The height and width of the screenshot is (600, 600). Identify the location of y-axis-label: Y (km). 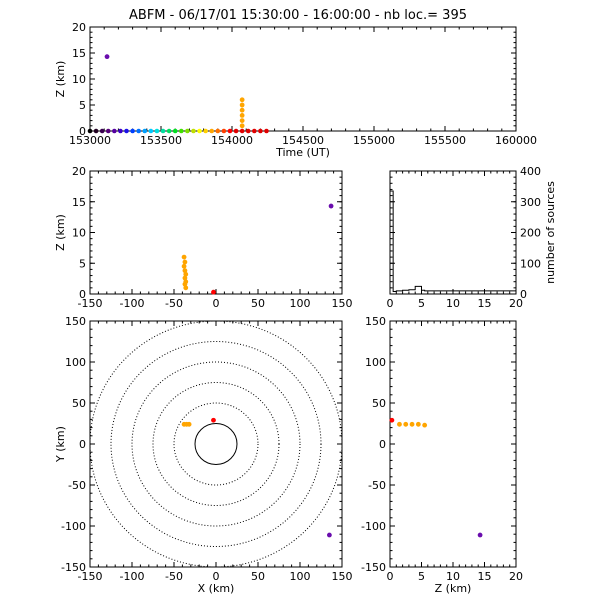
(60, 444).